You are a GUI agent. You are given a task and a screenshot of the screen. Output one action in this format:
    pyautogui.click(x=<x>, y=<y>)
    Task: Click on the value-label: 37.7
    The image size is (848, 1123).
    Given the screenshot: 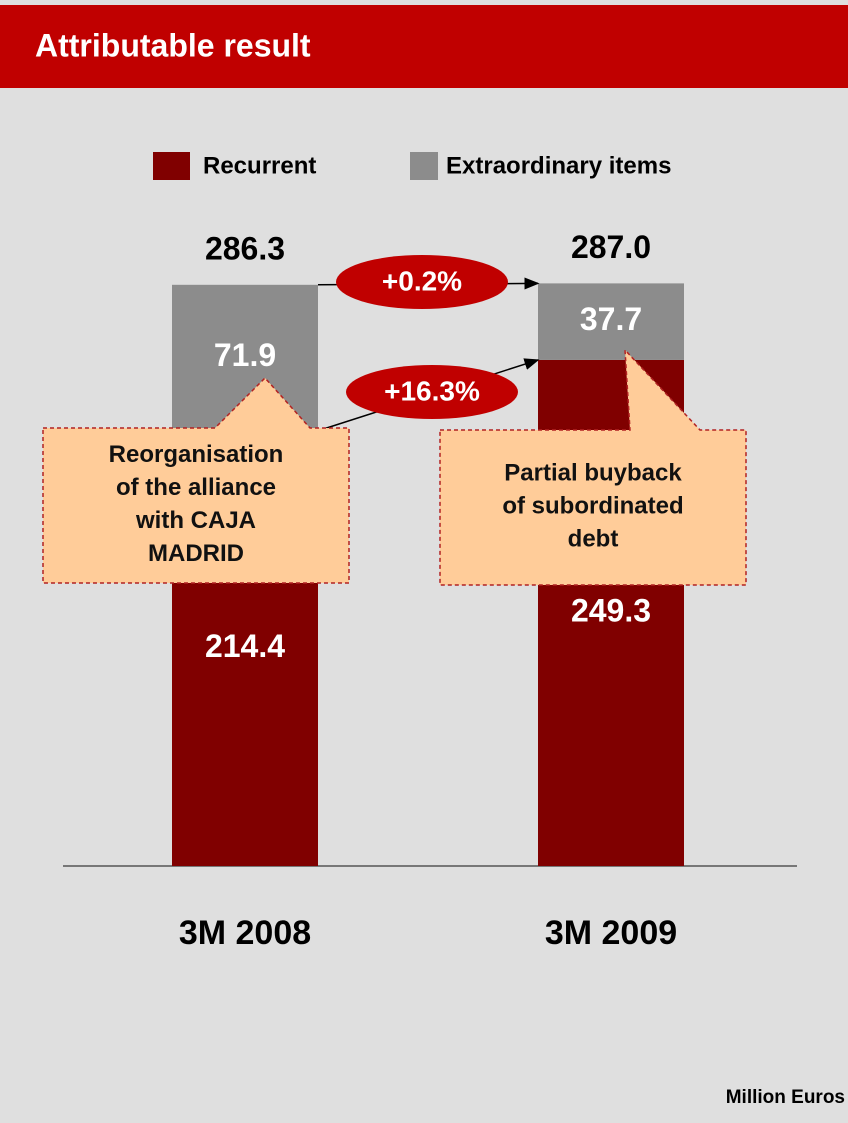 What is the action you would take?
    pyautogui.click(x=611, y=319)
    